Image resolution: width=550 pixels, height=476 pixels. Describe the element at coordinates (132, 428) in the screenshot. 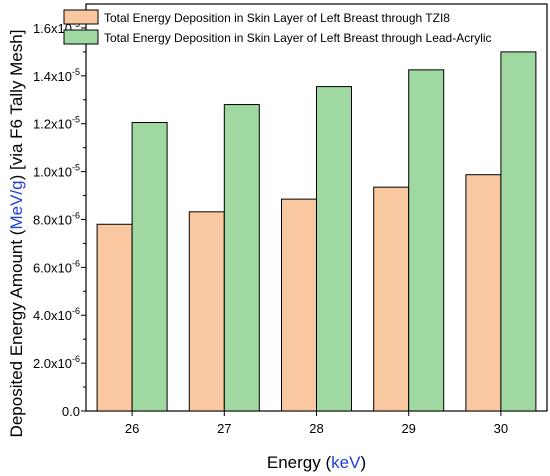

I see `x-tick-label: 26` at that location.